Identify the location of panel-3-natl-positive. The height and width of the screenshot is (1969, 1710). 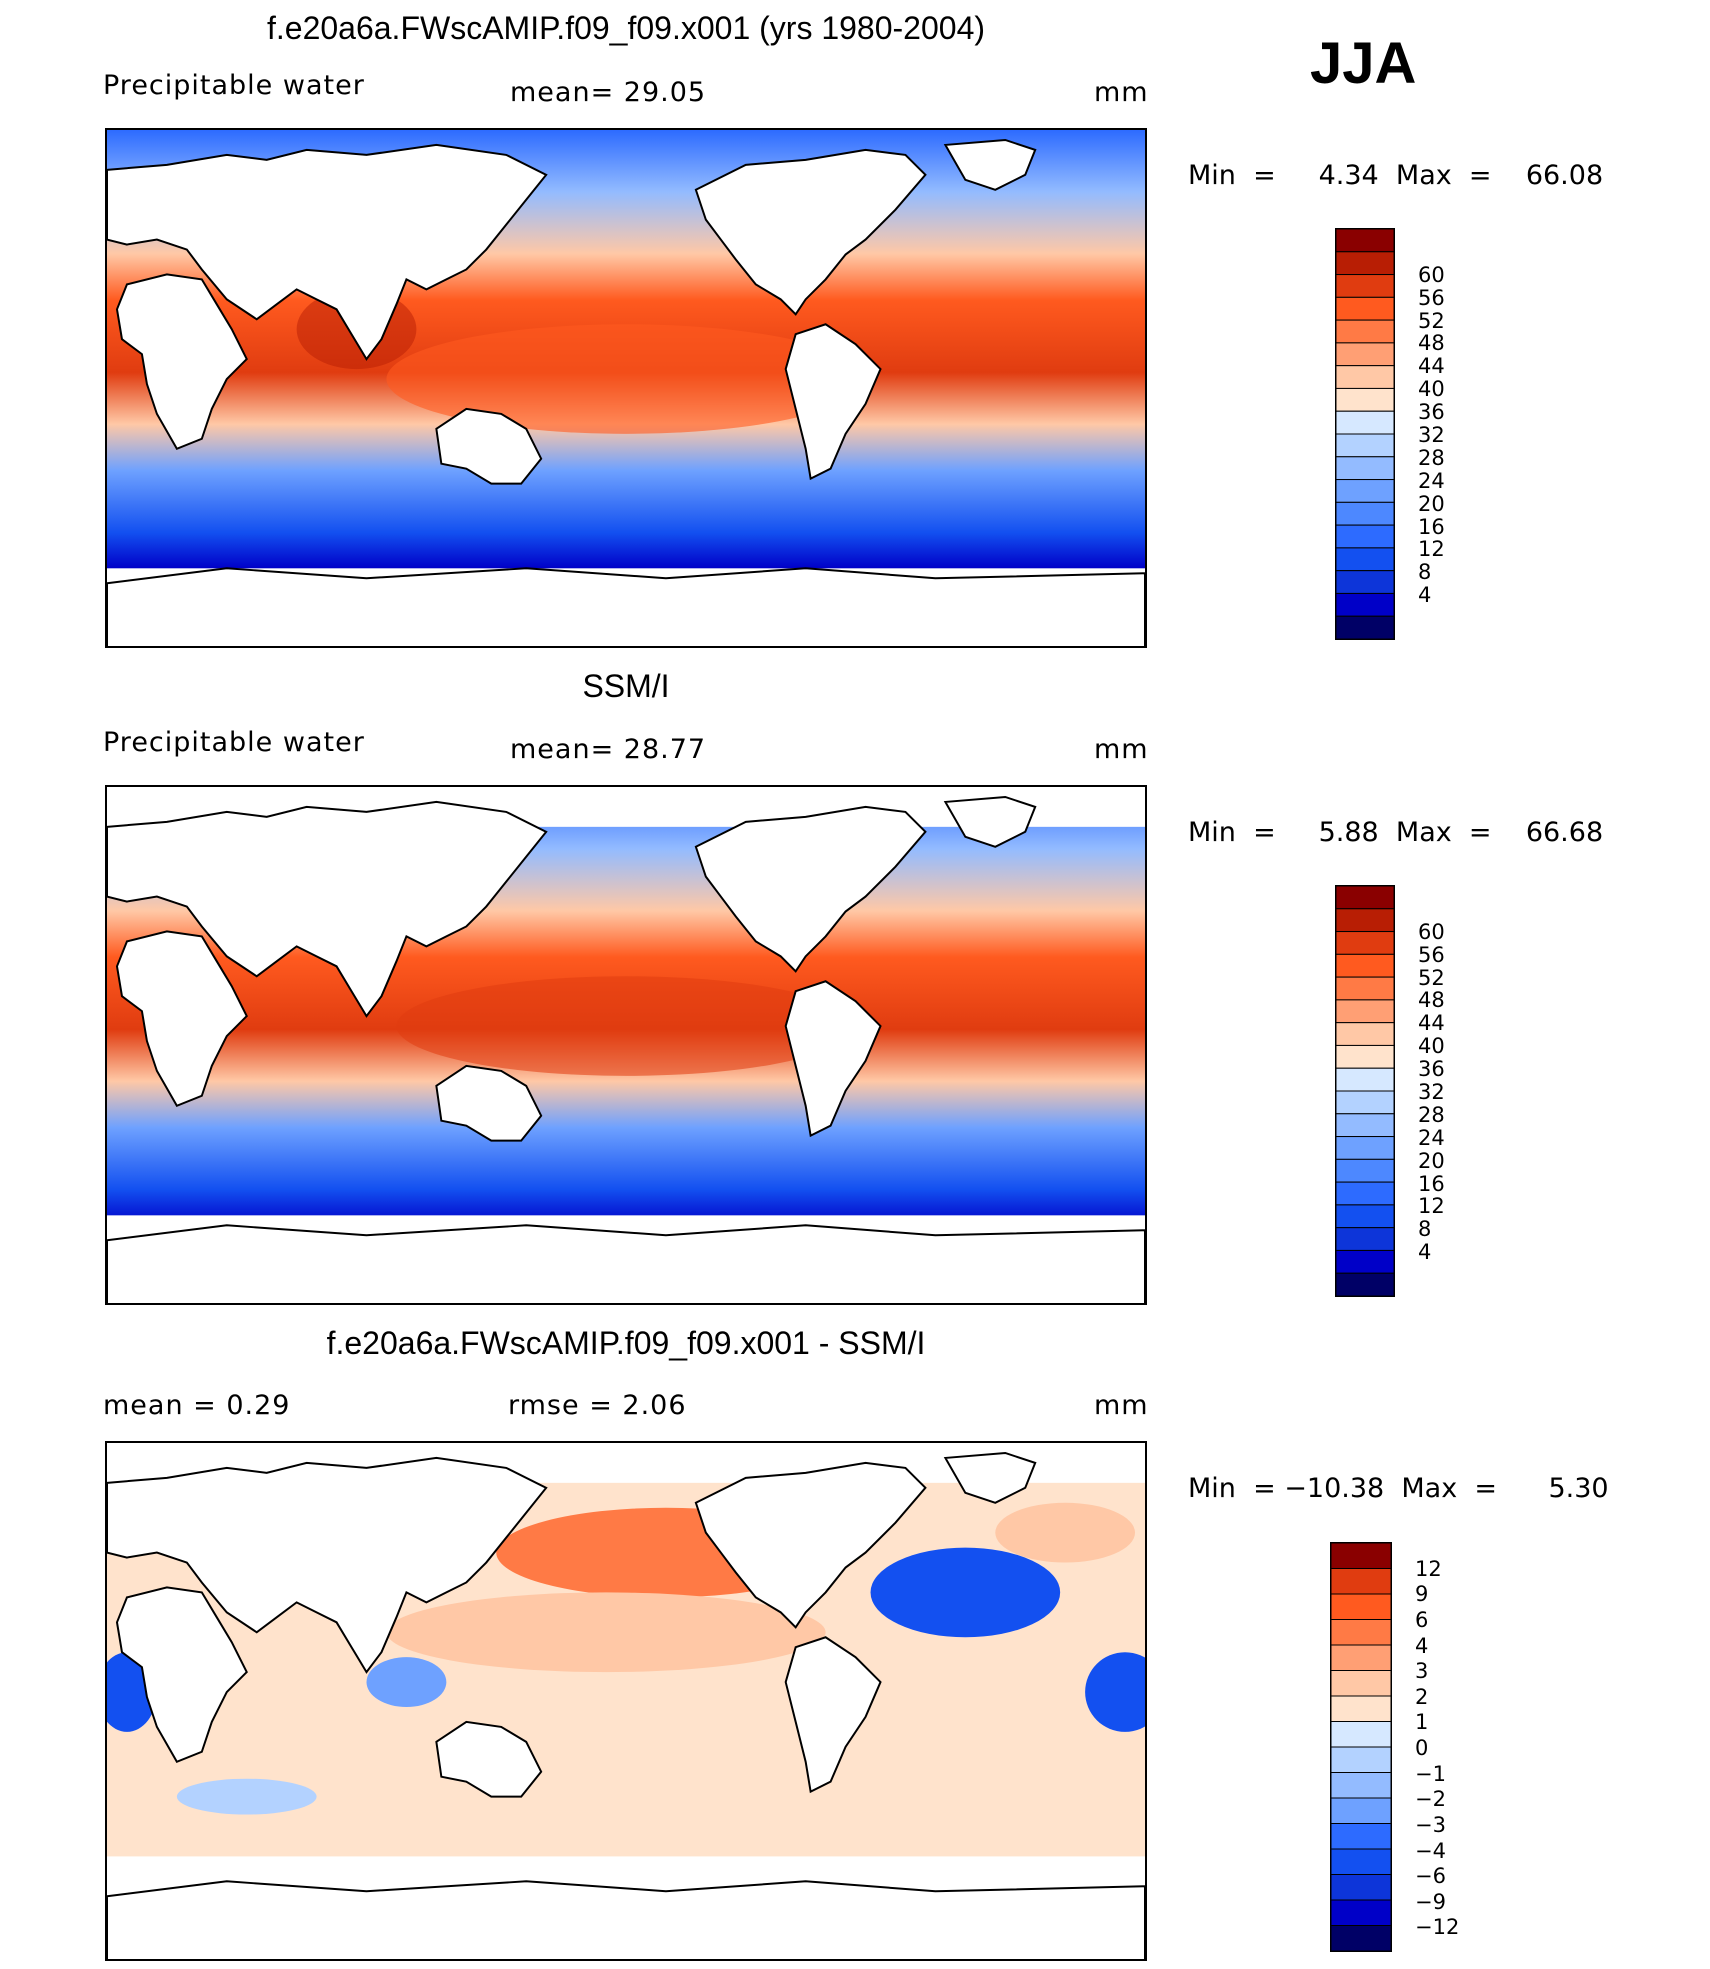
(1065, 1532).